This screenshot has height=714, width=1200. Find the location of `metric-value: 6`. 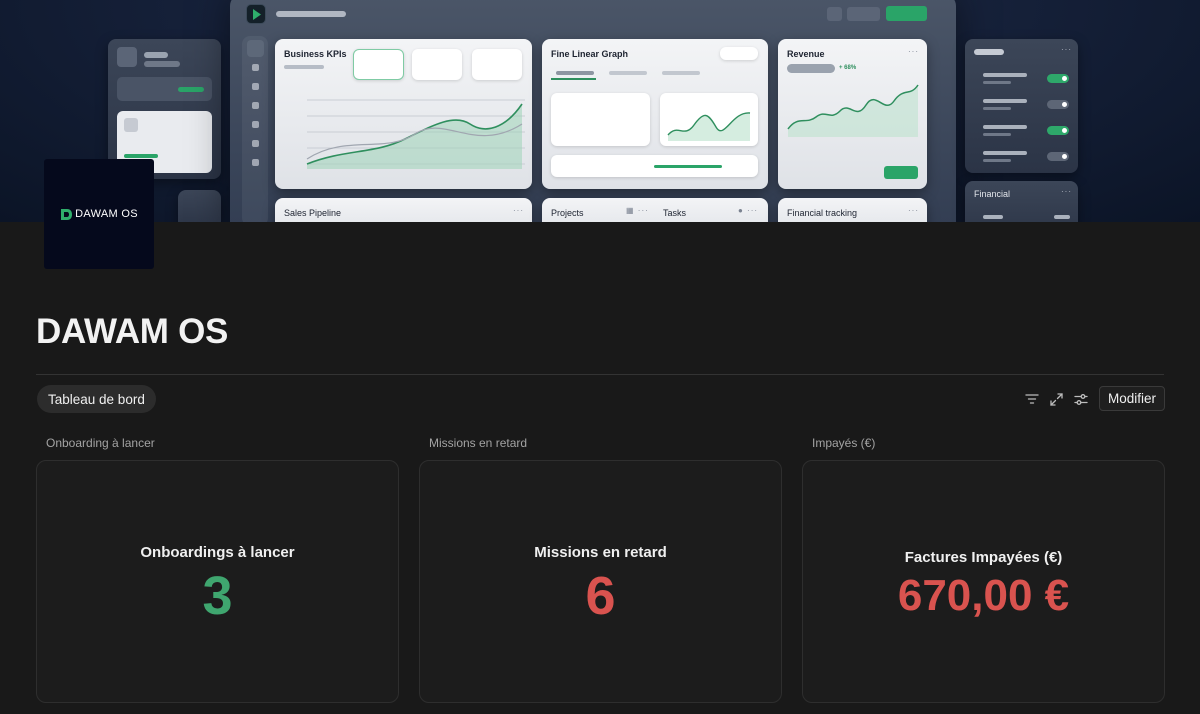

metric-value: 6 is located at coordinates (600, 596).